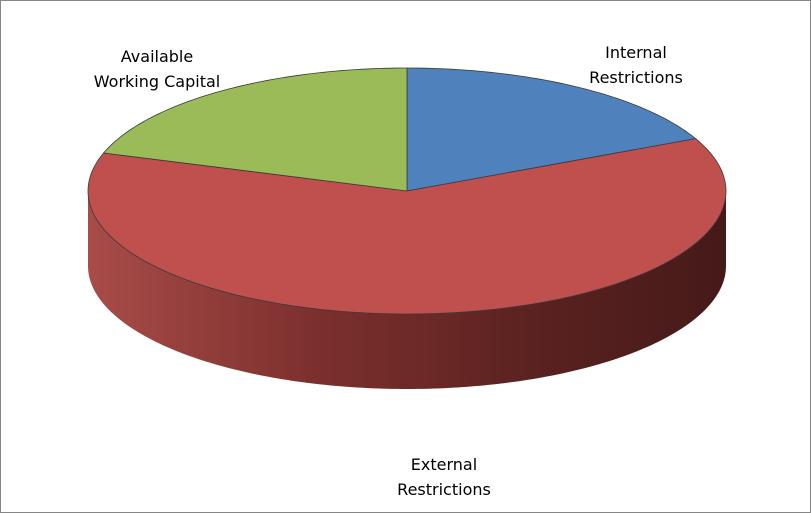  I want to click on slice-label: Internal Restrictions, so click(636, 65).